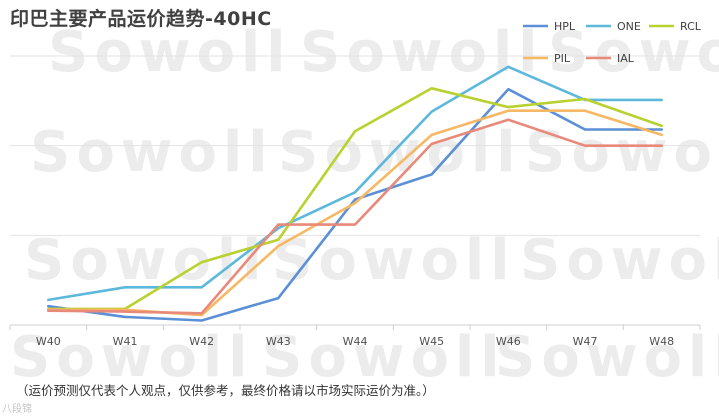  I want to click on x-tick-label: W42, so click(201, 341).